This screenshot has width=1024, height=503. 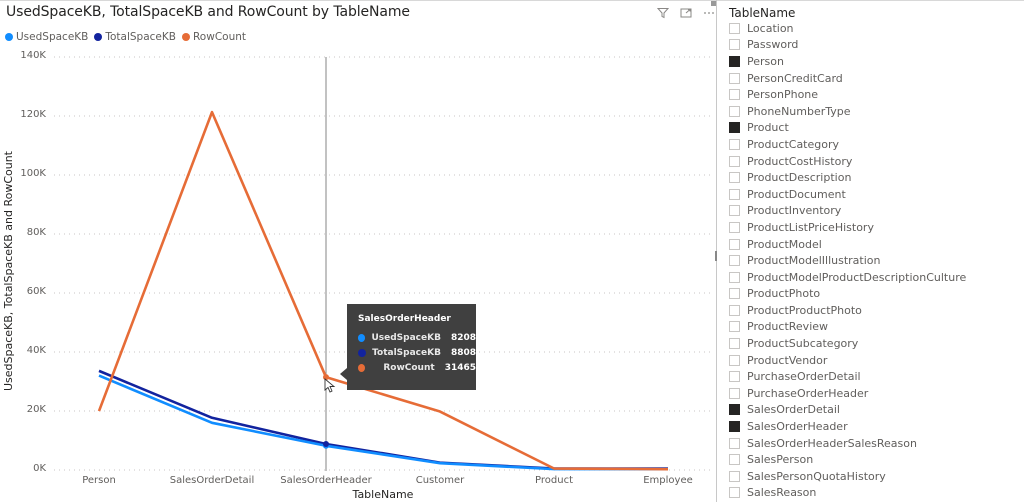 What do you see at coordinates (554, 480) in the screenshot?
I see `x-tick-label: Product` at bounding box center [554, 480].